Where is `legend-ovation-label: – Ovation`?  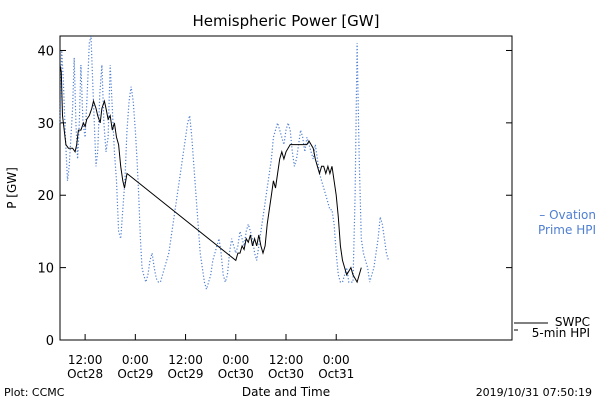
legend-ovation-label: – Ovation is located at coordinates (567, 215).